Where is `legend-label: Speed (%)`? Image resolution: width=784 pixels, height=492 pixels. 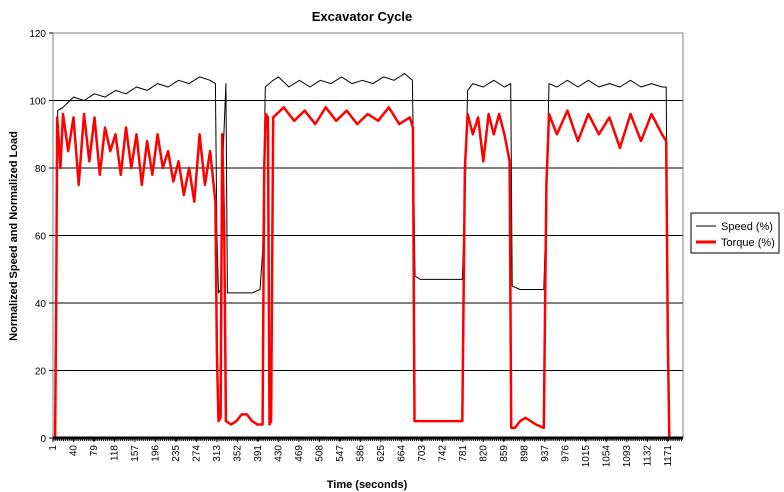 legend-label: Speed (%) is located at coordinates (747, 227).